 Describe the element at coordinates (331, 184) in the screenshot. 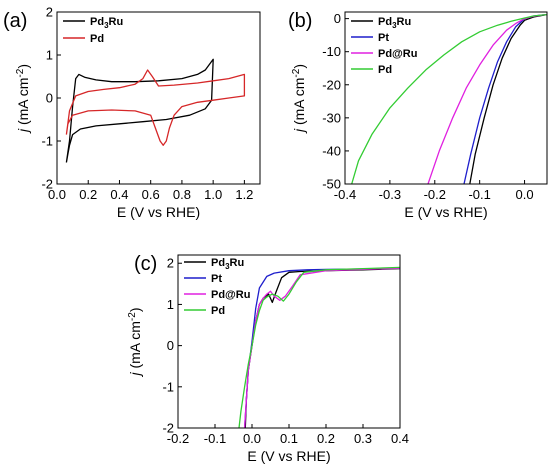

I see `y-tick-label: -50` at that location.